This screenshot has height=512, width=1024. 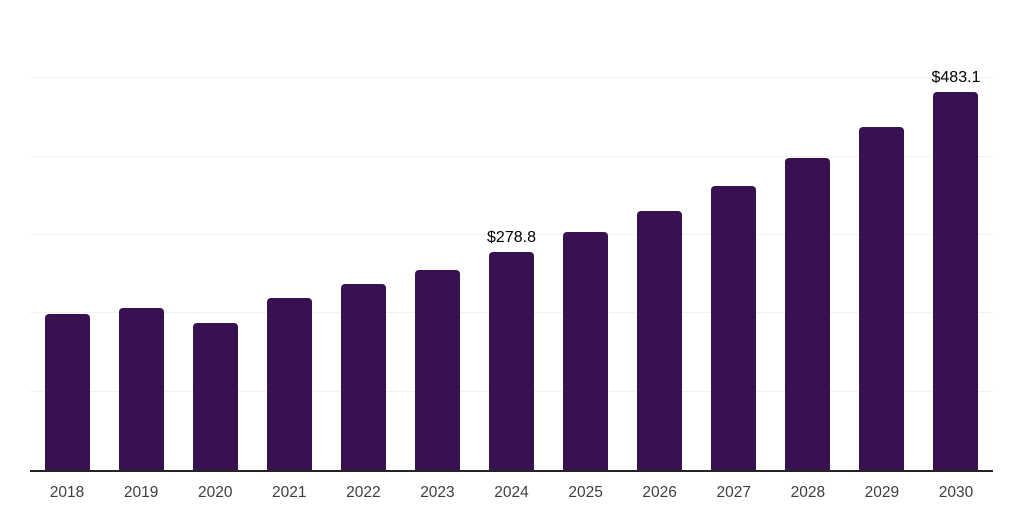 What do you see at coordinates (659, 492) in the screenshot?
I see `x-tick-2026: 2026` at bounding box center [659, 492].